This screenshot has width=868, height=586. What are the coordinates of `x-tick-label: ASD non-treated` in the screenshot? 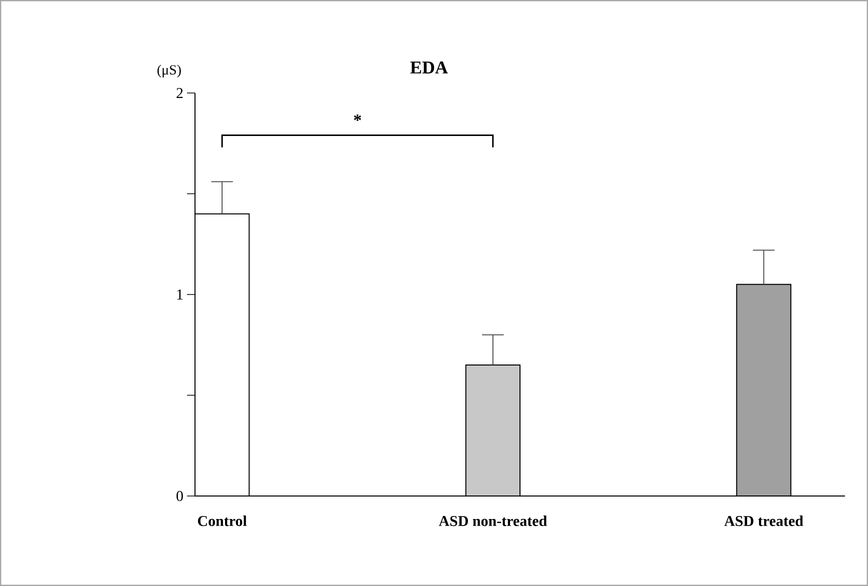 It's located at (492, 521).